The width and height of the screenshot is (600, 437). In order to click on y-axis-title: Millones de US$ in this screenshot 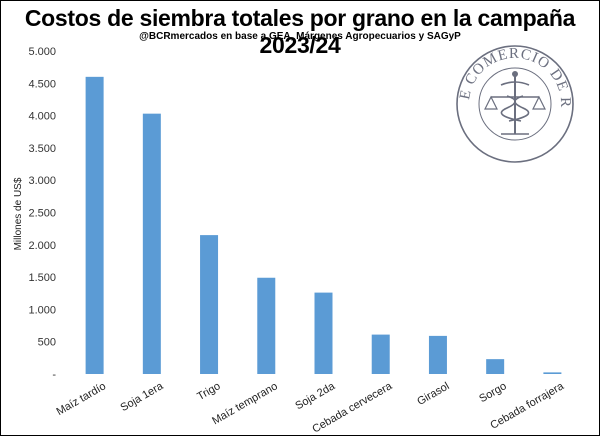, I will do `click(18, 213)`.